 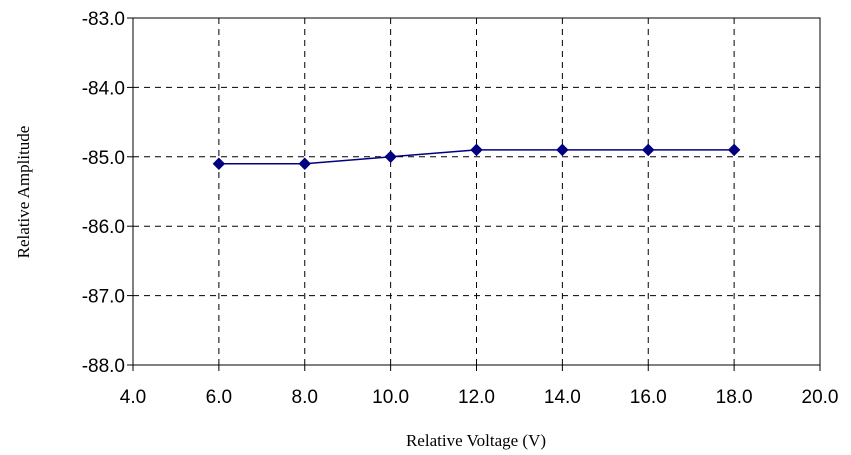 I want to click on x-tick-label: 20.0, so click(x=820, y=397).